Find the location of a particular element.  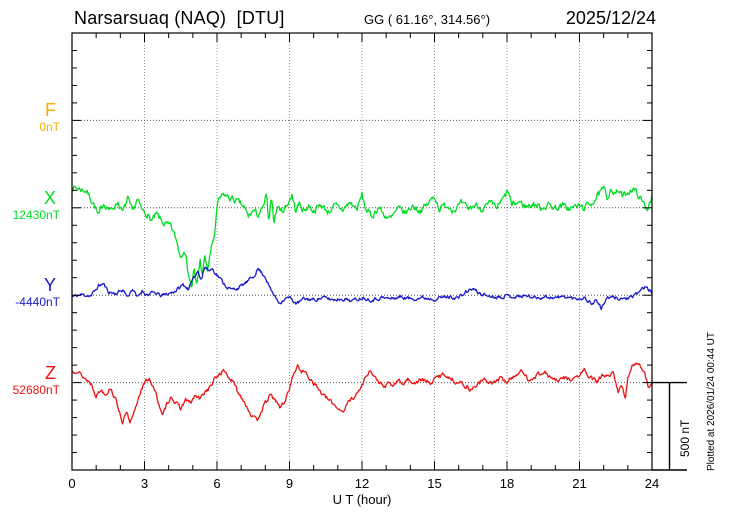

component-baseline-value-x: 12430nT is located at coordinates (36, 215).